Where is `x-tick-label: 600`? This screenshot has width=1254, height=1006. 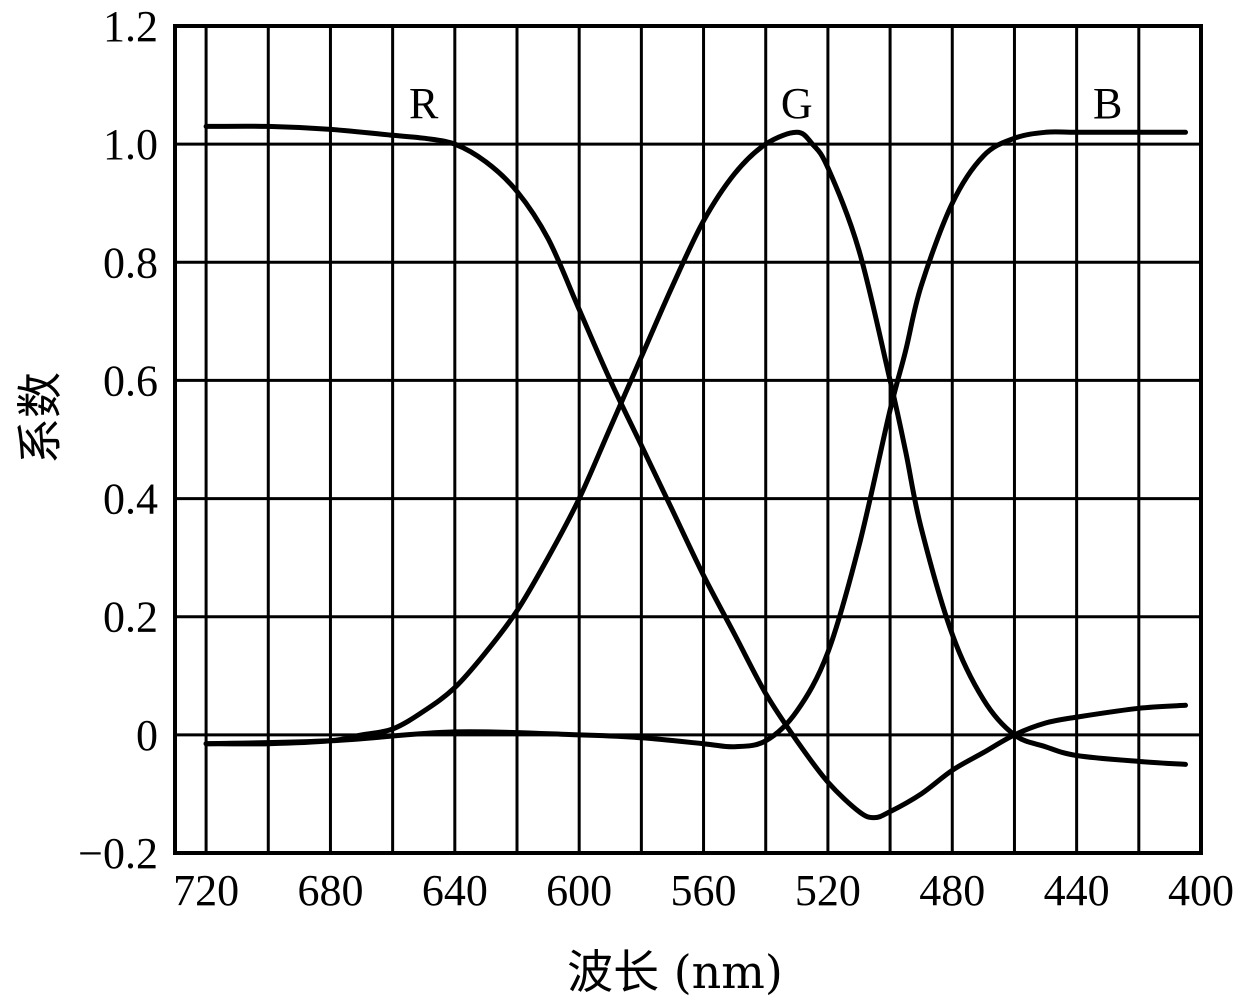
x-tick-label: 600 is located at coordinates (579, 890).